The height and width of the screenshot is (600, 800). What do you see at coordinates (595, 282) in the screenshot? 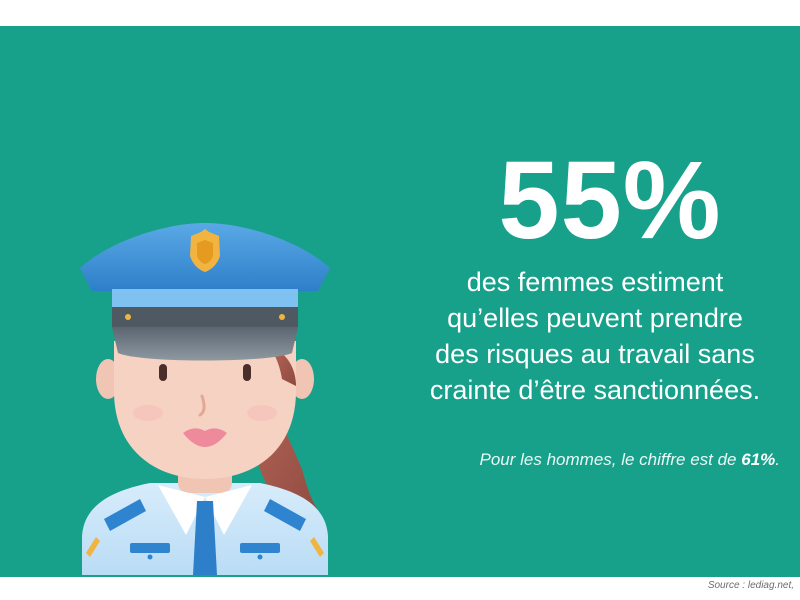
I see `stat-description-line: des femmes estiment` at bounding box center [595, 282].